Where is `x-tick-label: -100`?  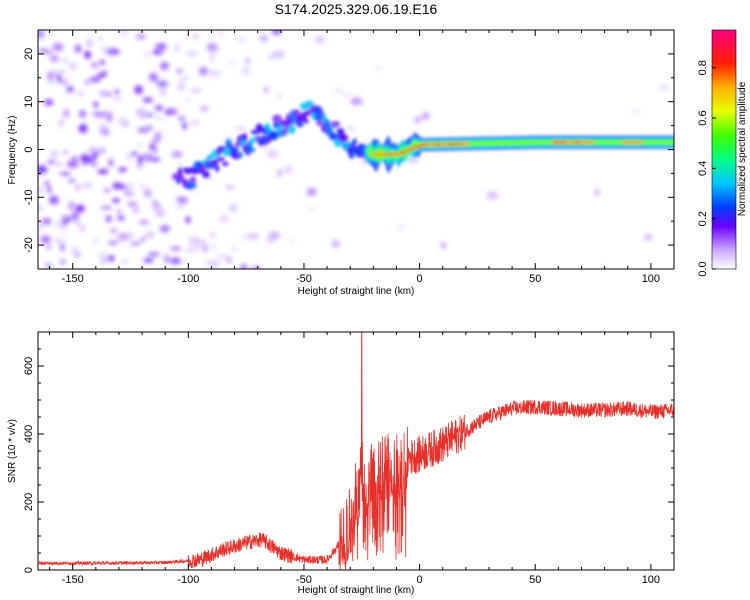 x-tick-label: -100 is located at coordinates (188, 580).